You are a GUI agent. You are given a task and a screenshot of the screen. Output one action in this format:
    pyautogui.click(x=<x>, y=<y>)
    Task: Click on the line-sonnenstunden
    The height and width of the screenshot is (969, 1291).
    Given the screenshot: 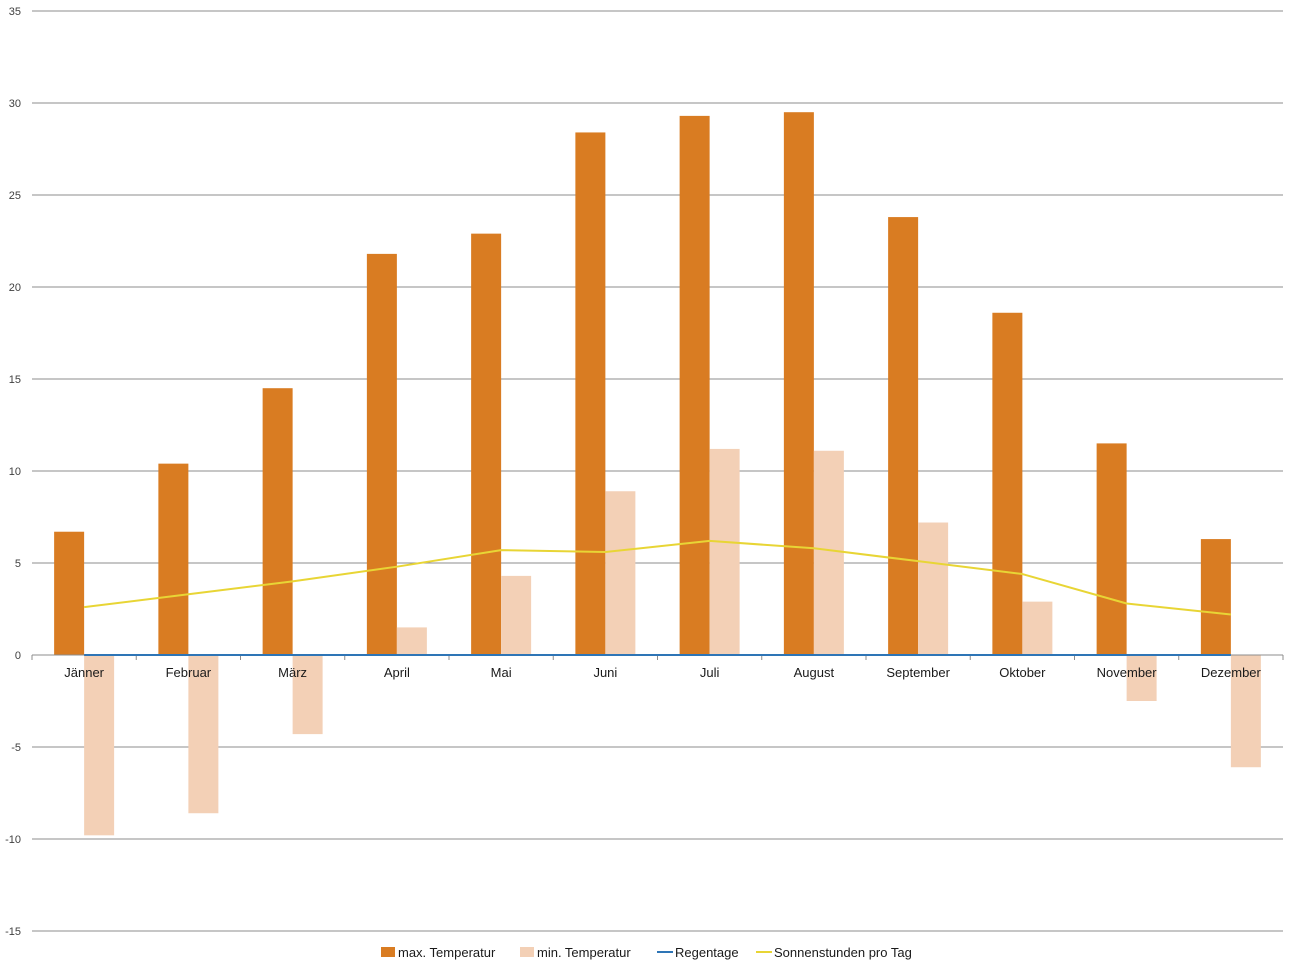 What is the action you would take?
    pyautogui.click(x=657, y=577)
    